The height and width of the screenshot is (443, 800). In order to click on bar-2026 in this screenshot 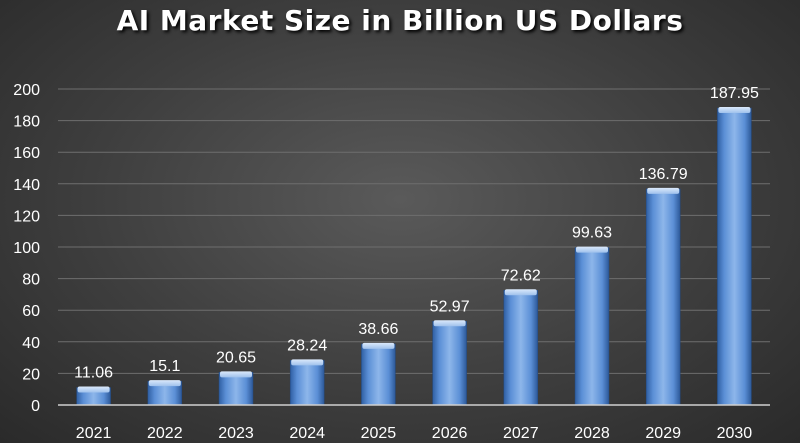, I will do `click(449, 363)`.